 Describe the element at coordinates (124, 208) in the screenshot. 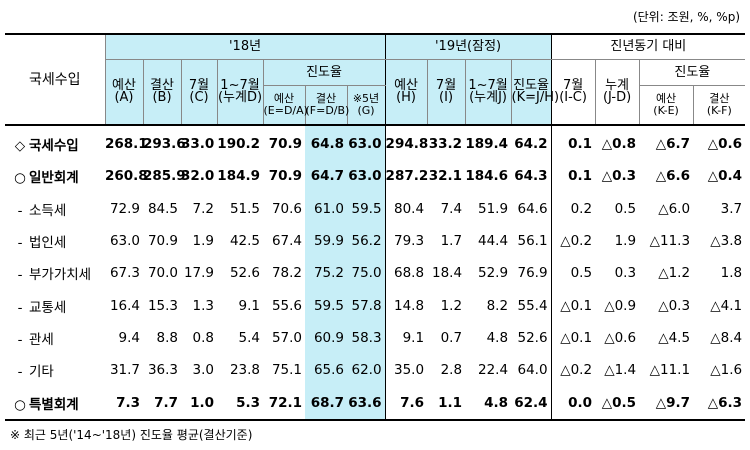

I see `table-cell: 72.9` at that location.